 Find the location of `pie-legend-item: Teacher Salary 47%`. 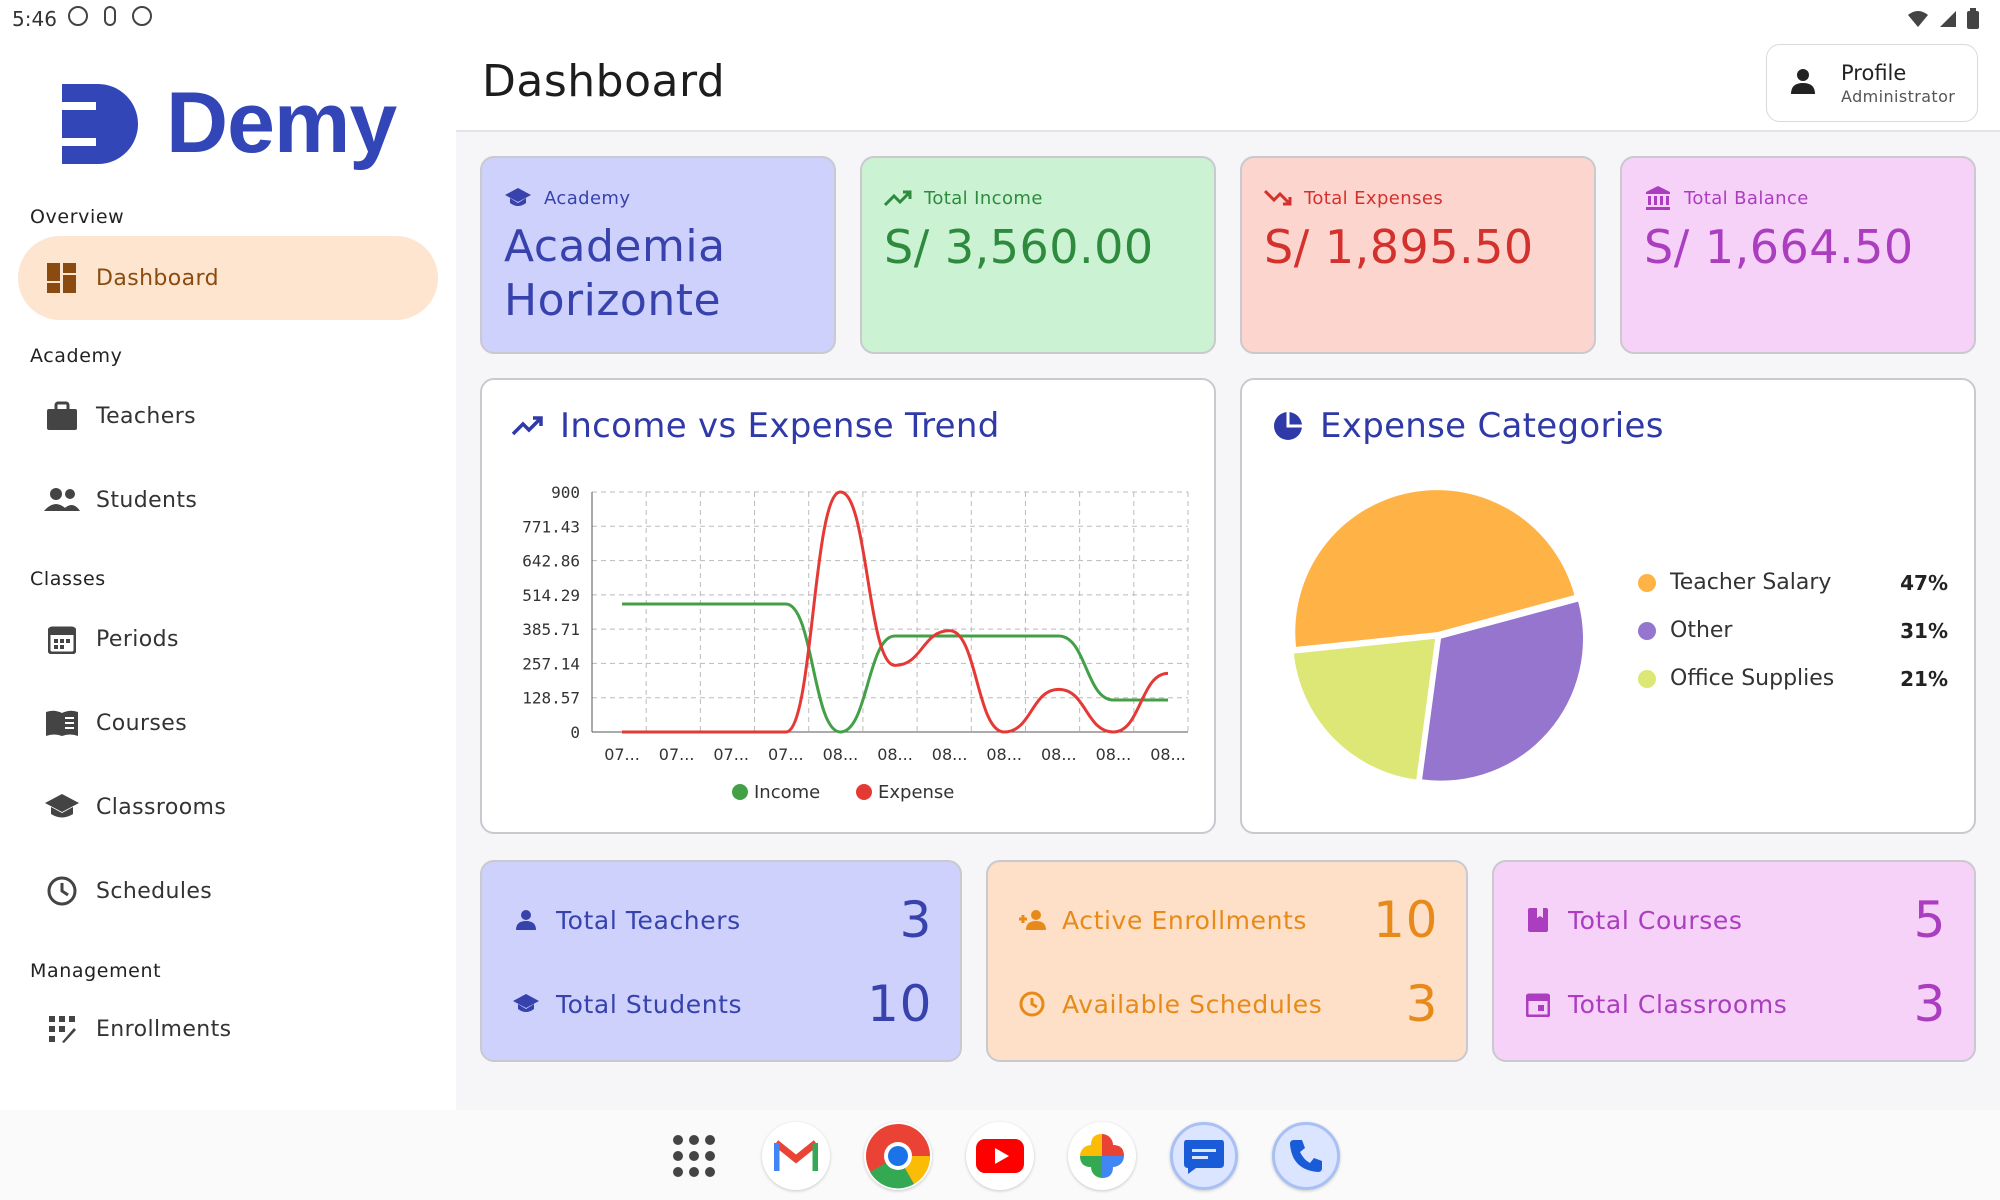

pie-legend-item: Teacher Salary 47% is located at coordinates (1793, 582).